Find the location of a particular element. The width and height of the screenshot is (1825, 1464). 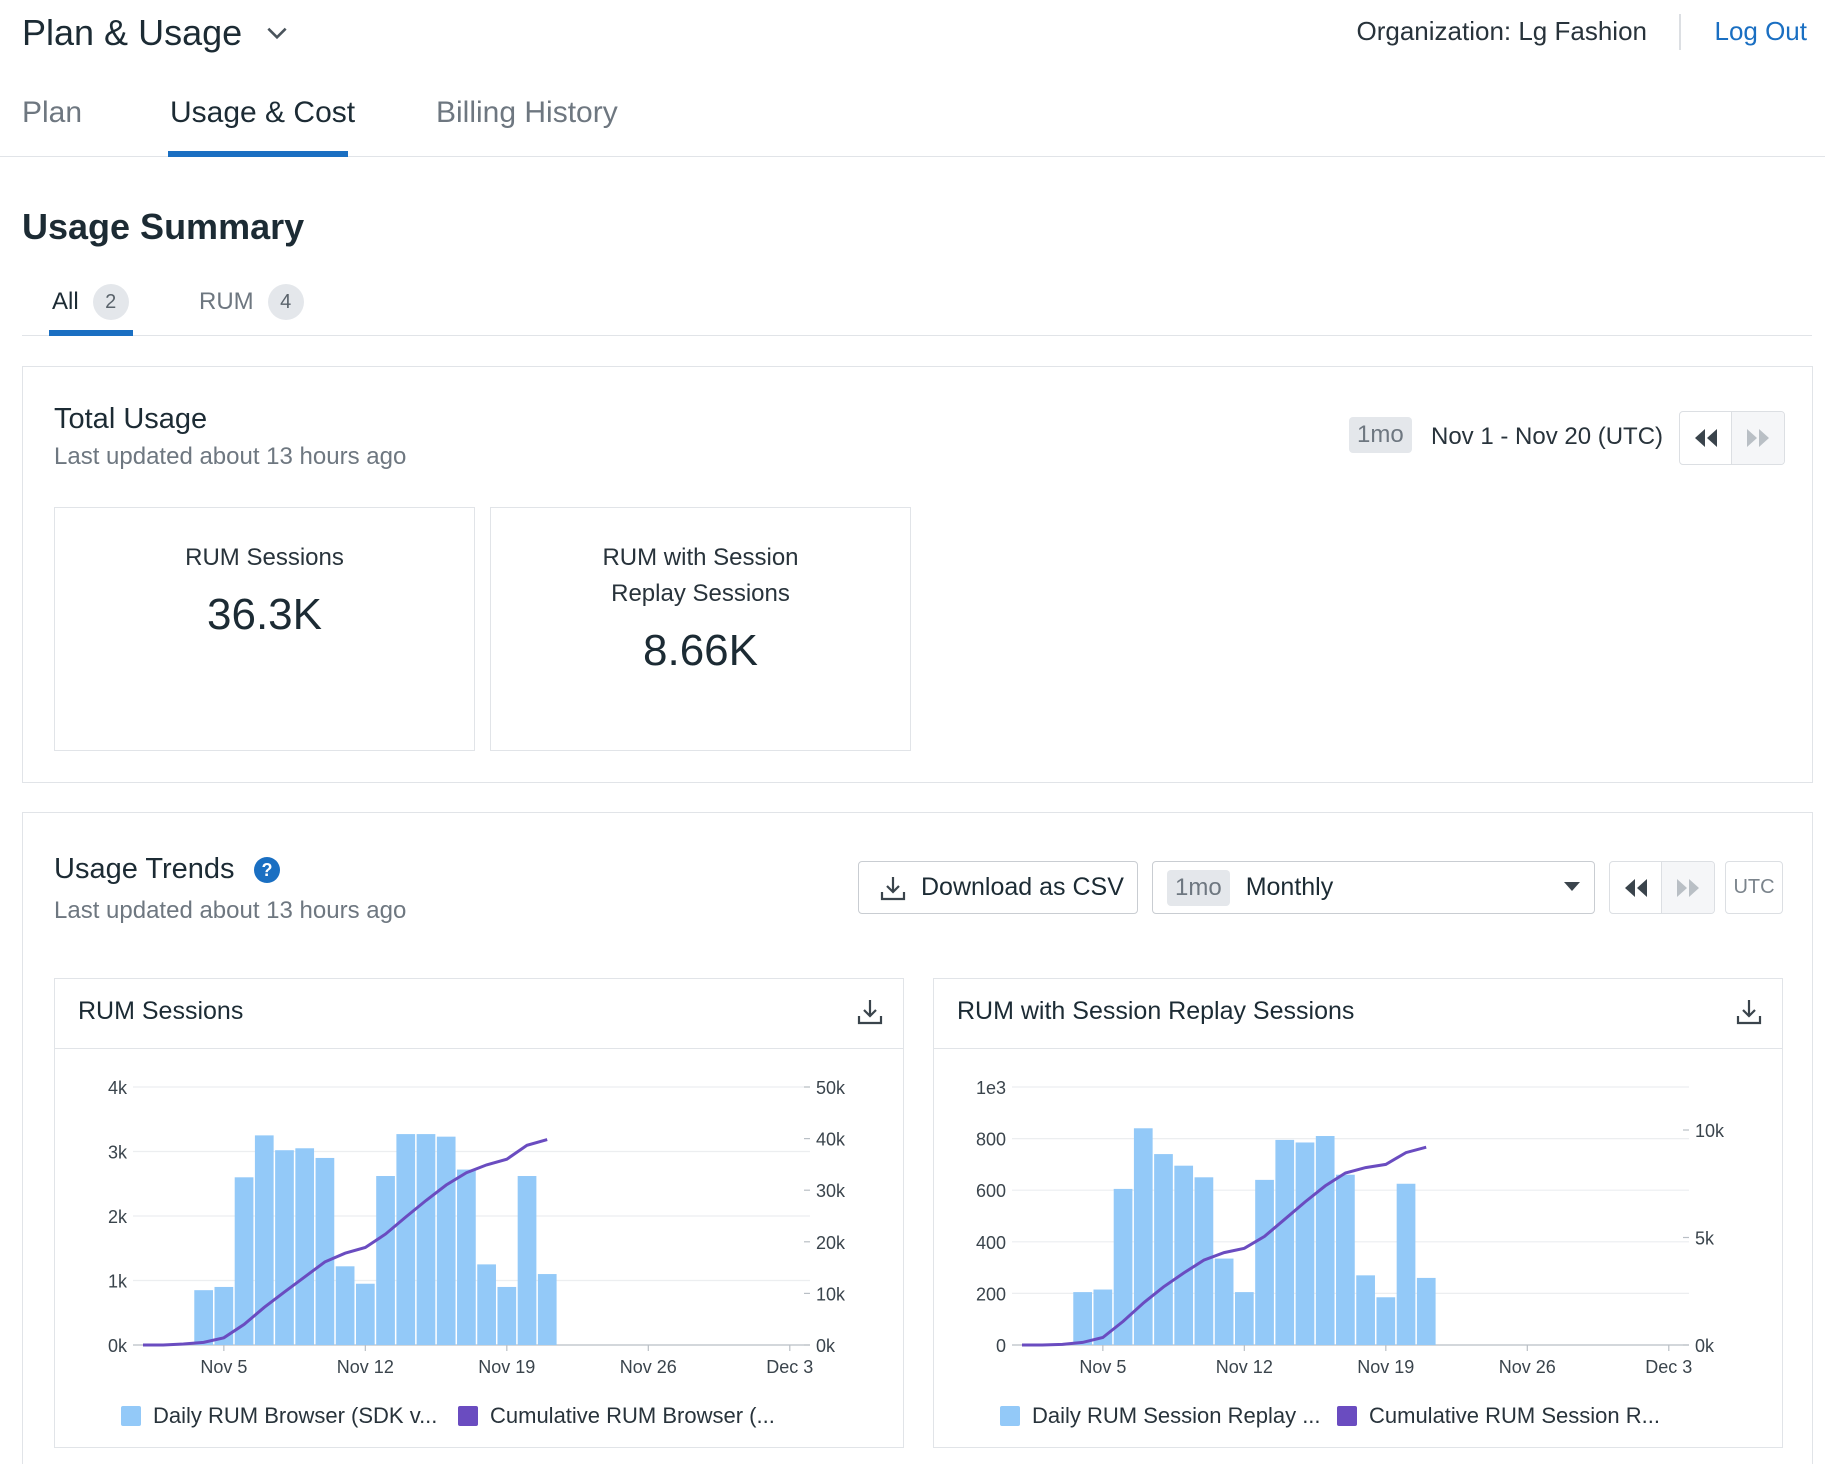

previous-period-button is located at coordinates (1706, 438).